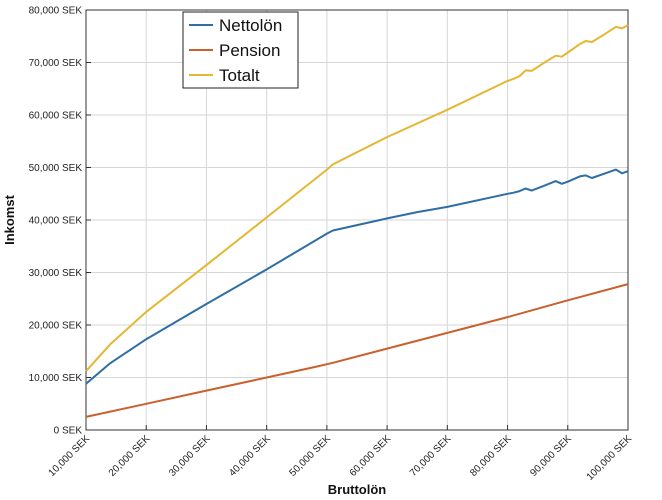 This screenshot has height=500, width=662. I want to click on y-tick-label: 40,000 SEK, so click(56, 221).